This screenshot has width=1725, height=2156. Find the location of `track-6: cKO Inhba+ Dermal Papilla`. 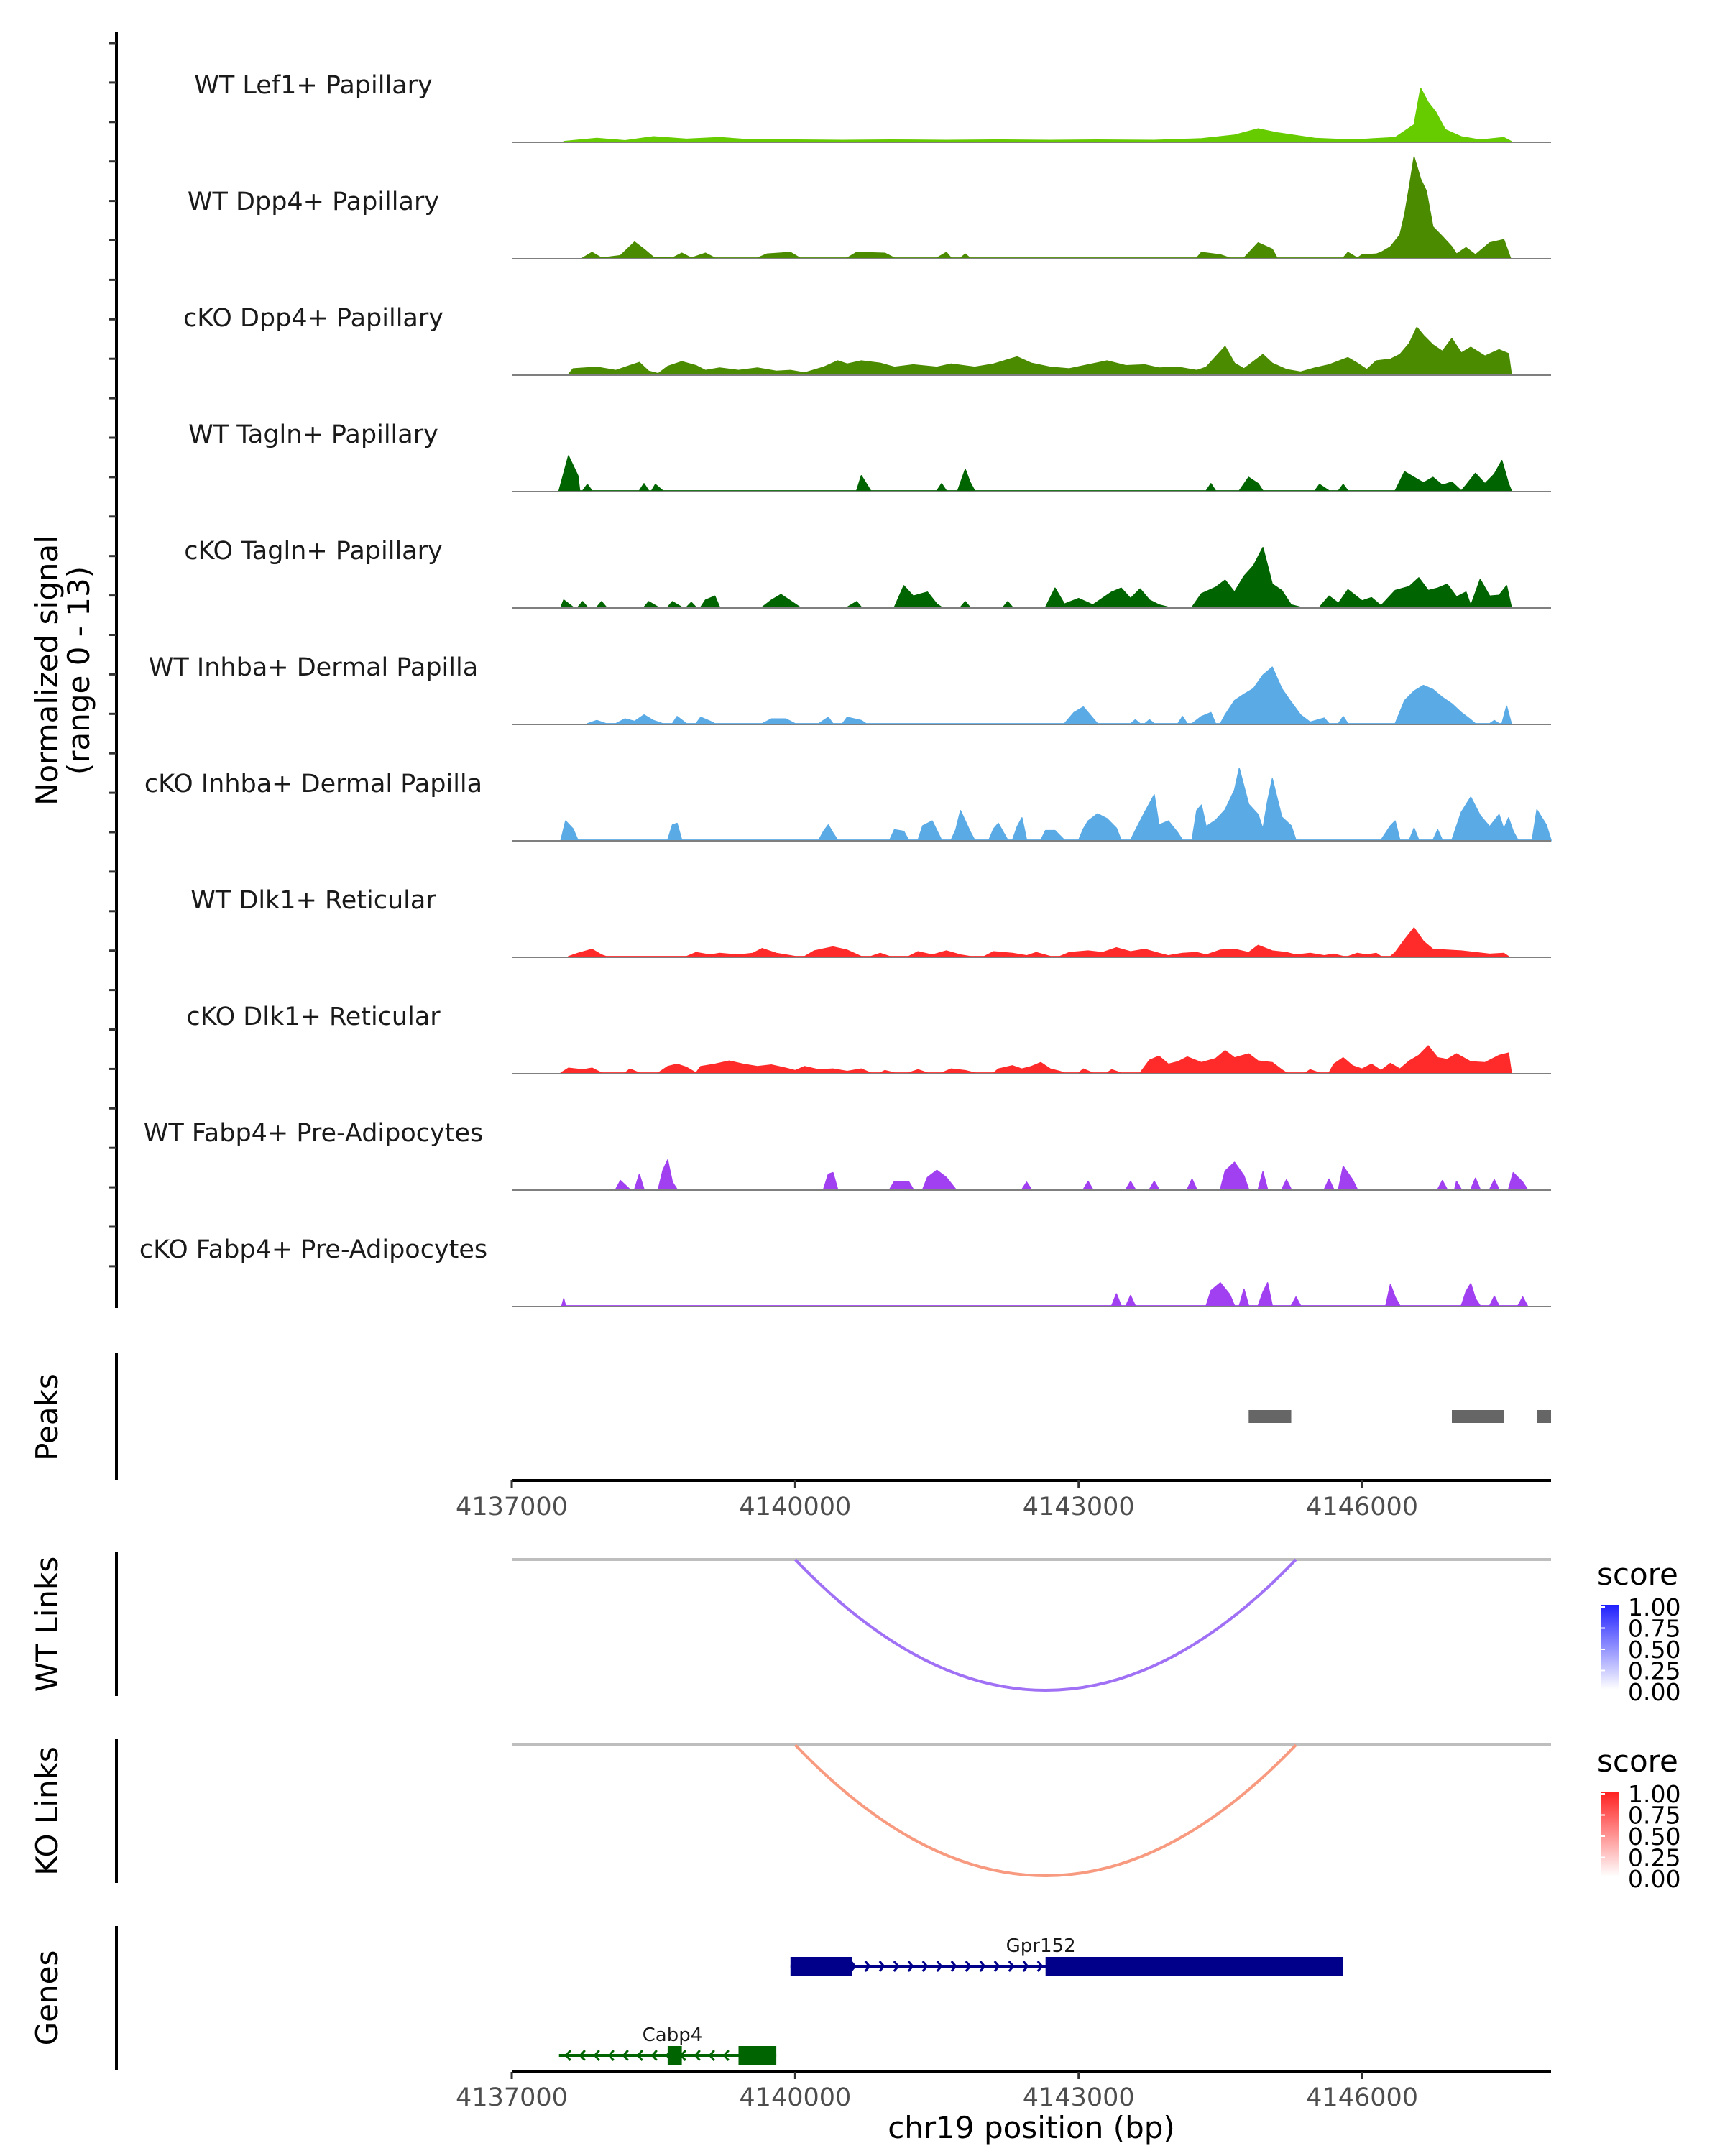

track-6: cKO Inhba+ Dermal Papilla is located at coordinates (848, 805).